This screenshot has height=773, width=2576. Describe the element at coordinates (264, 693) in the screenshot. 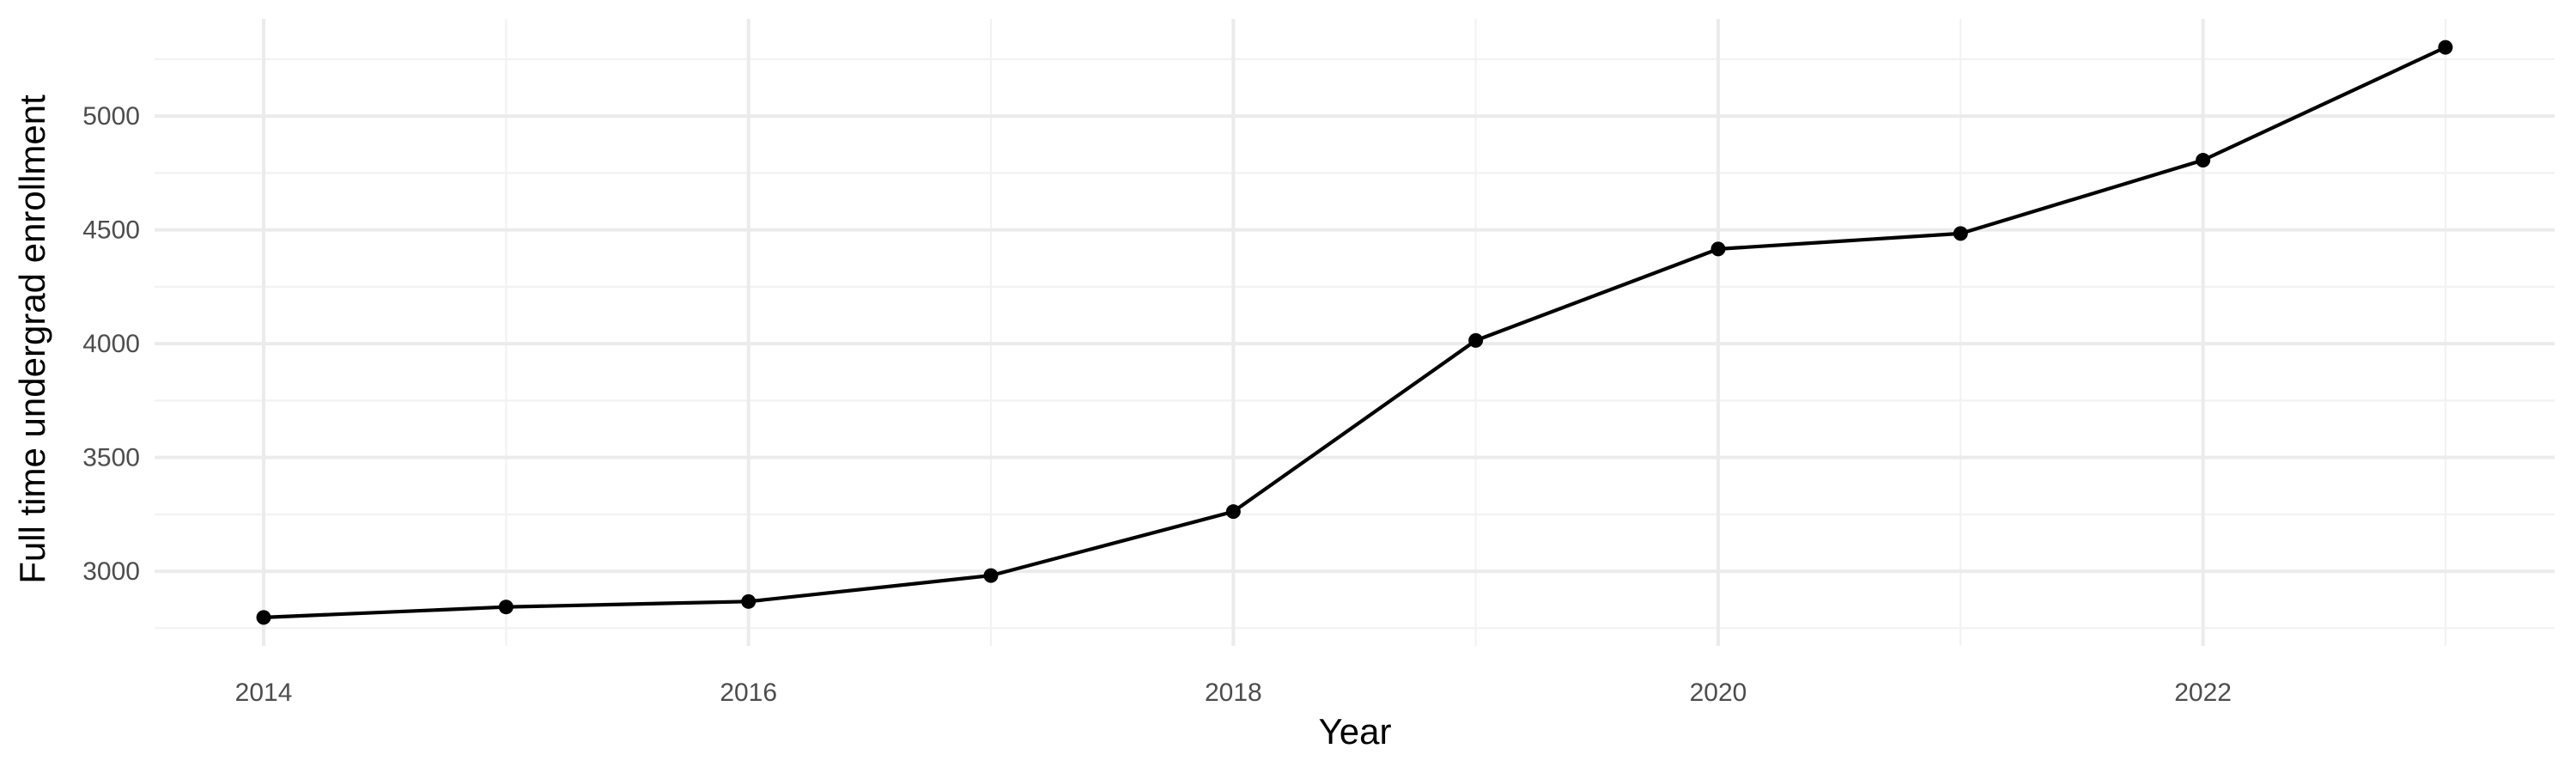

I see `x-tick-label: 2014` at that location.